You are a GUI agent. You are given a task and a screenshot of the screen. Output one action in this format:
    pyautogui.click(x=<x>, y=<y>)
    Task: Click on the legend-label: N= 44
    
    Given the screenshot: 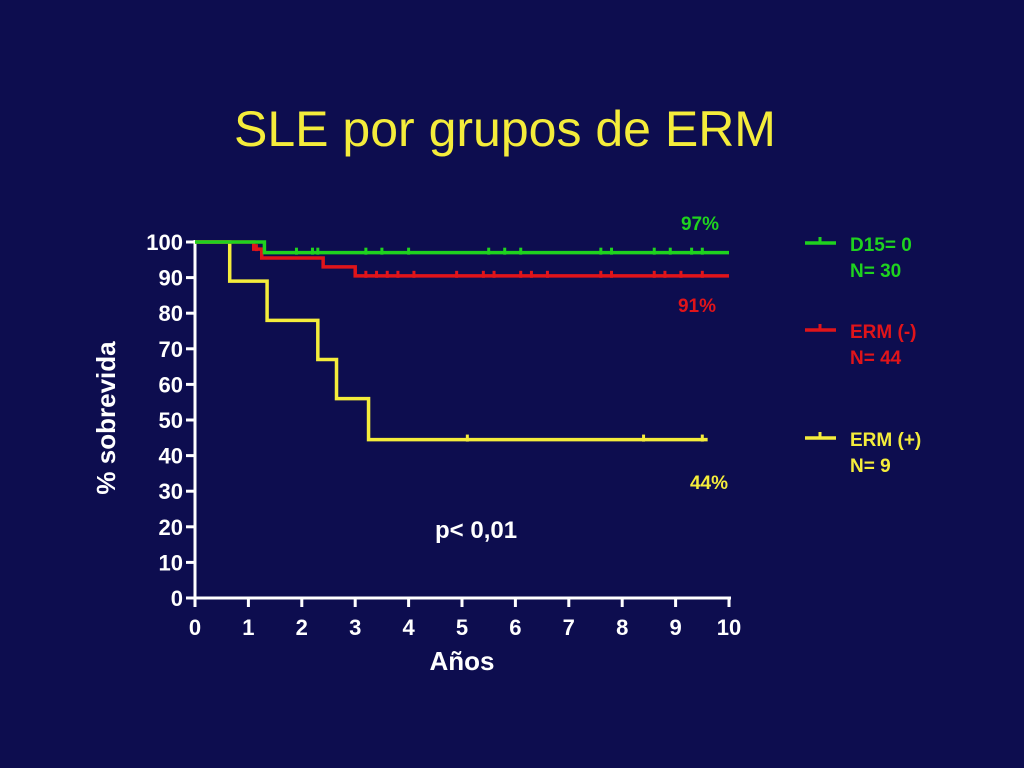 What is the action you would take?
    pyautogui.click(x=876, y=358)
    